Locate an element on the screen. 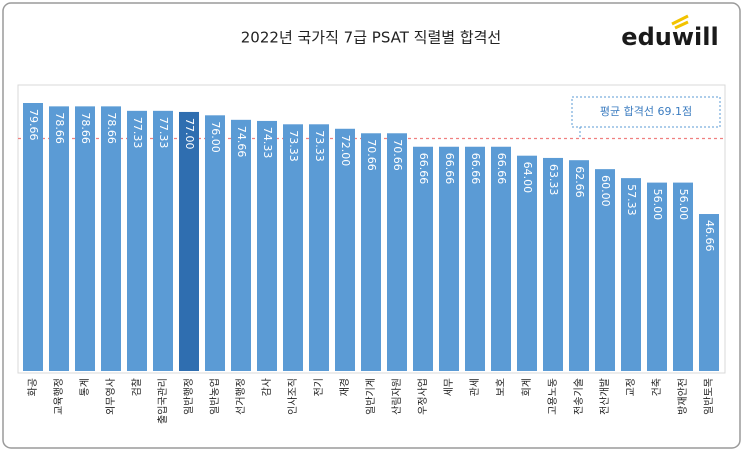 This screenshot has height=455, width=743. x-tick-label: 회계 is located at coordinates (527, 387).